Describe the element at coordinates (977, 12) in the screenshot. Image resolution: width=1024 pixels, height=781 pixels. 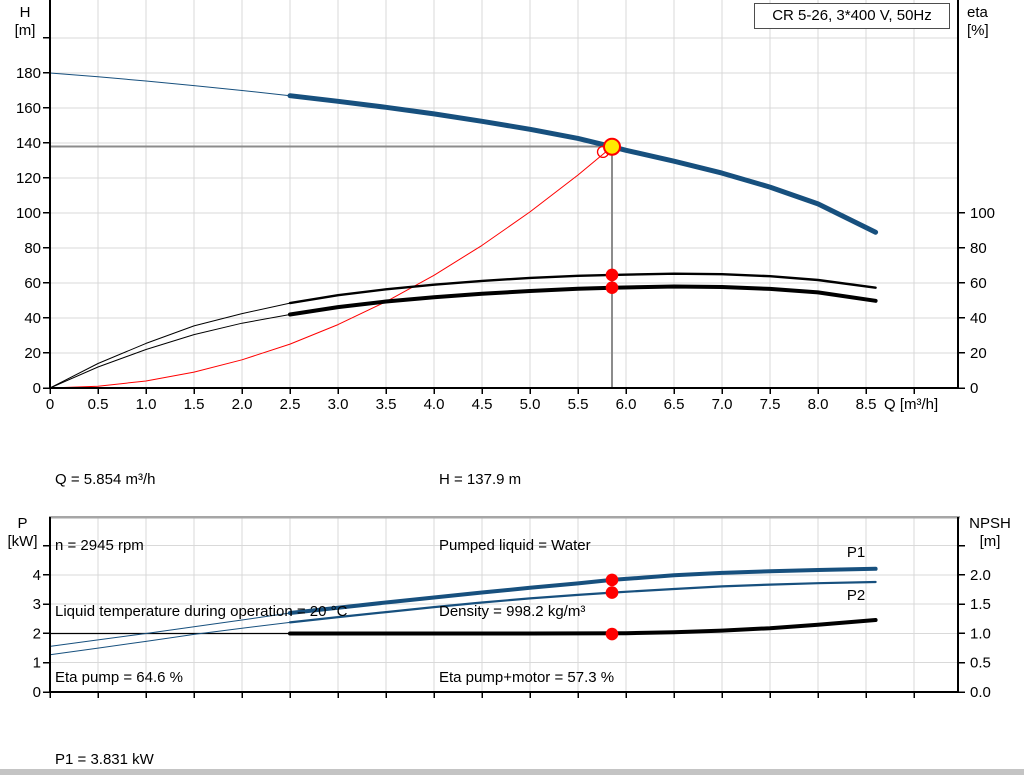
I see `eta-axis-symbol: eta` at that location.